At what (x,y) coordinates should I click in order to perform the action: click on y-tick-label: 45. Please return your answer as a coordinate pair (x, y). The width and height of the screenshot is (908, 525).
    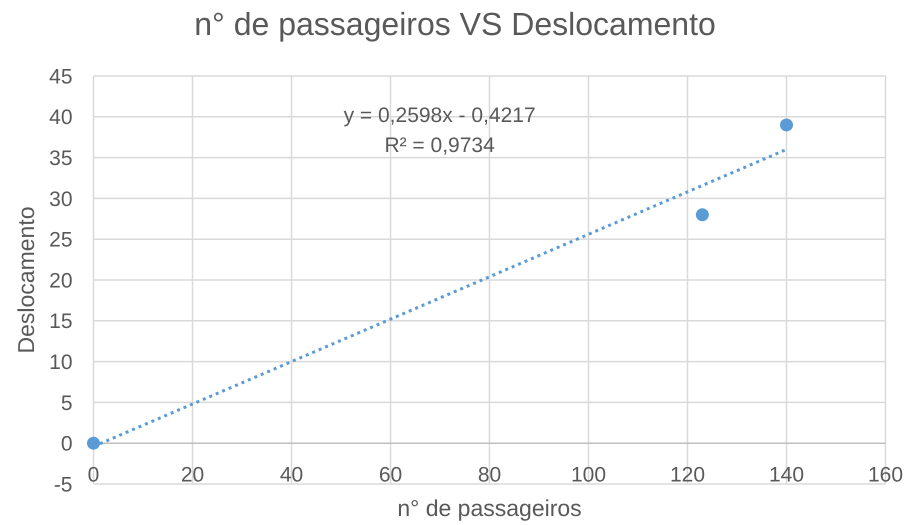
    Looking at the image, I should click on (60, 76).